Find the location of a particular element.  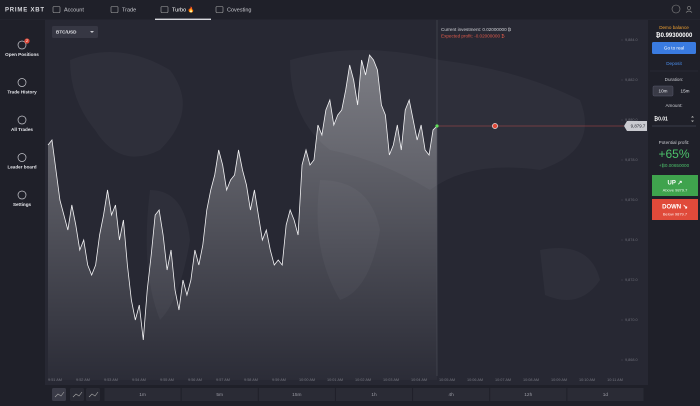

tab-label: Account is located at coordinates (74, 10).